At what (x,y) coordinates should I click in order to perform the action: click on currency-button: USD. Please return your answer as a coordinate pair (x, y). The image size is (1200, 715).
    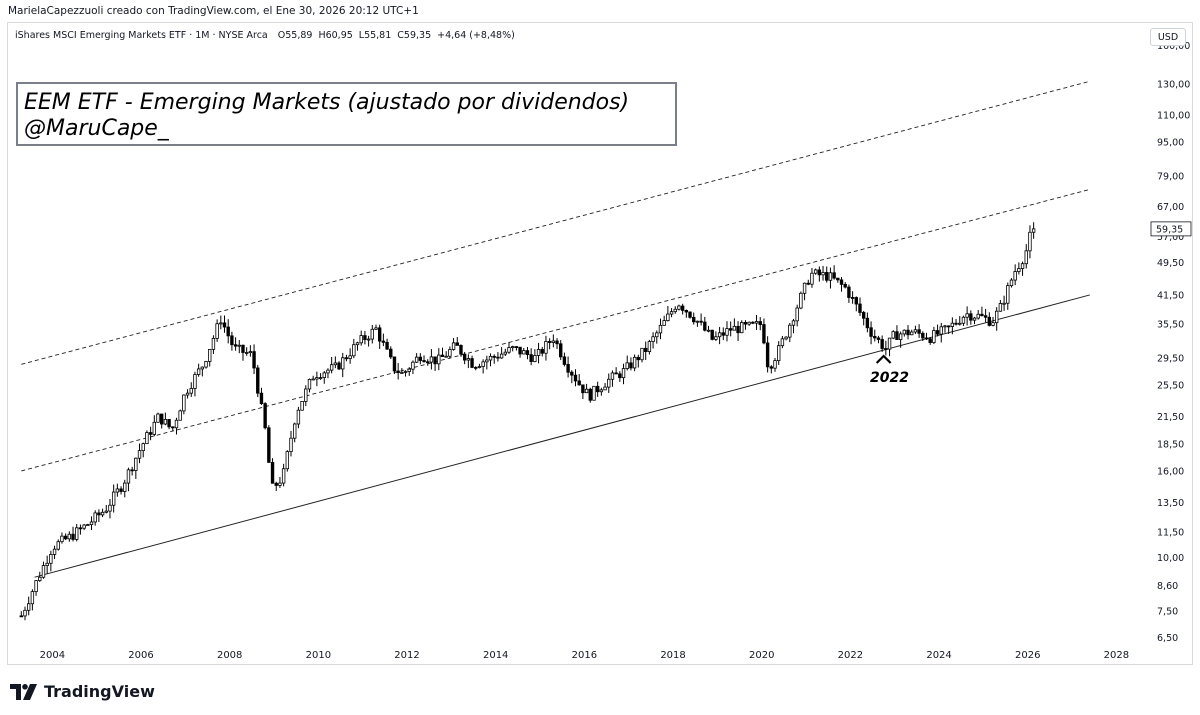
    Looking at the image, I should click on (1168, 37).